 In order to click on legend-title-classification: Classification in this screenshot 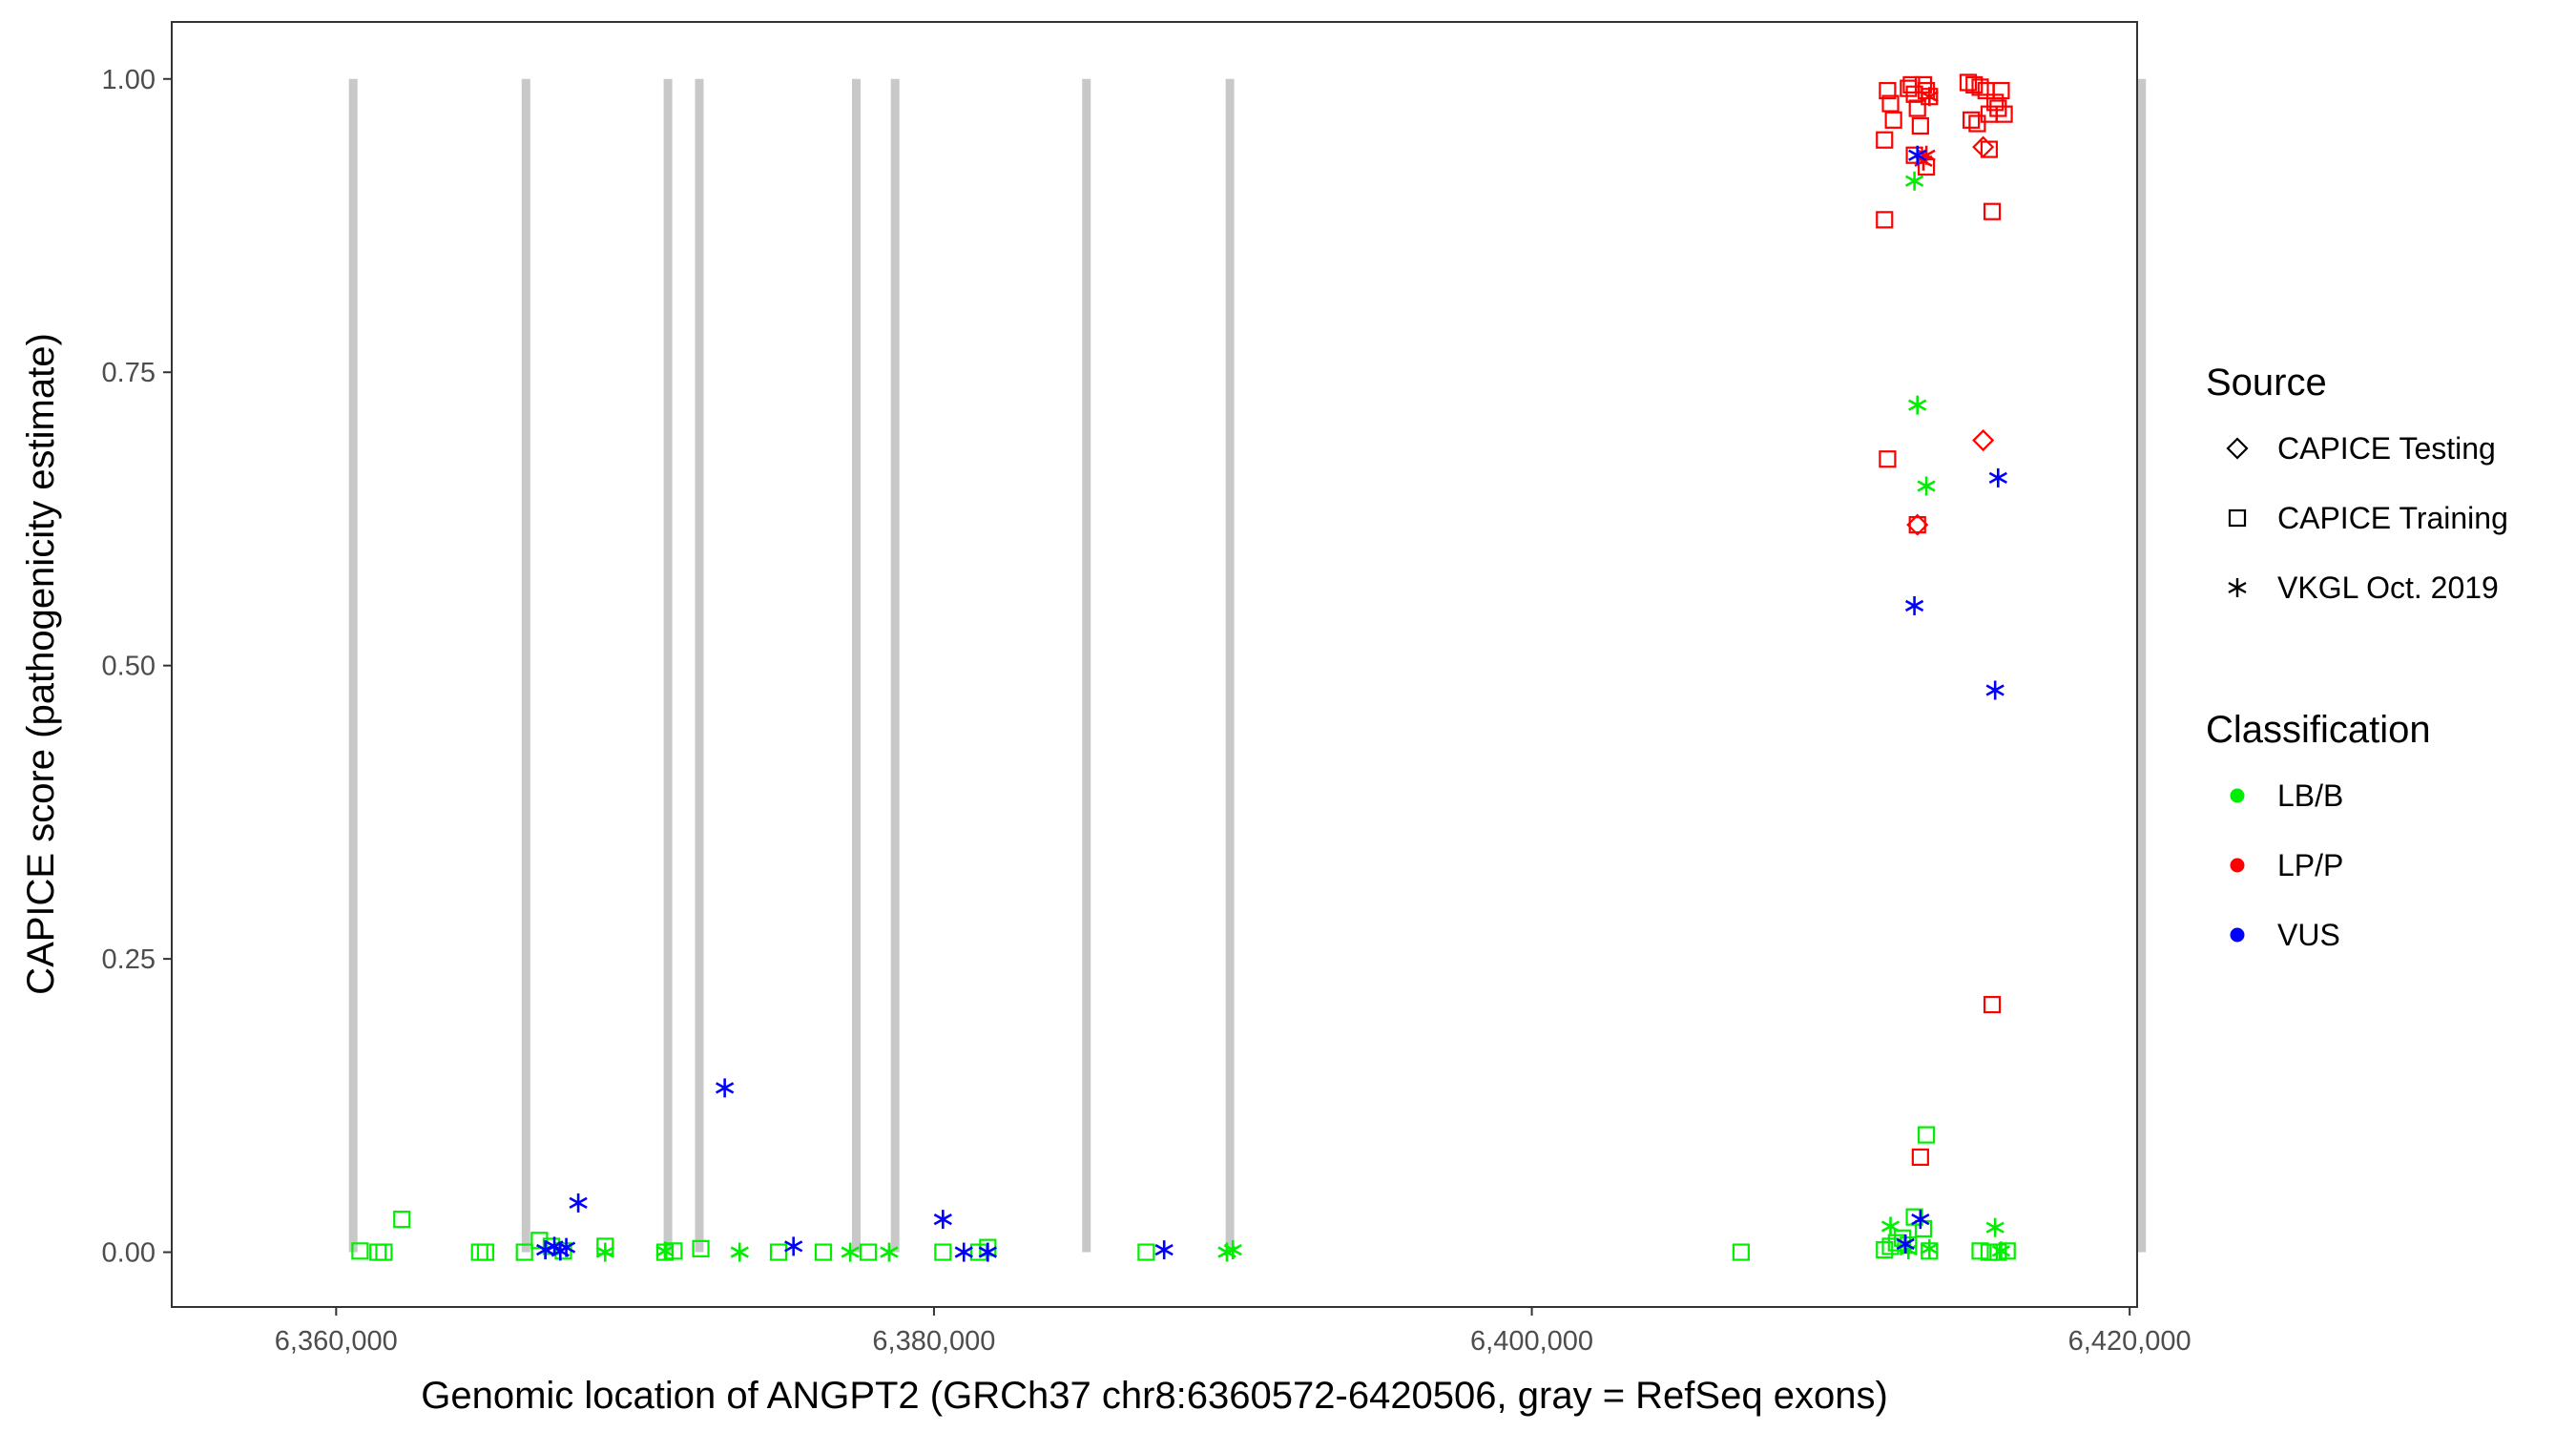, I will do `click(2318, 730)`.